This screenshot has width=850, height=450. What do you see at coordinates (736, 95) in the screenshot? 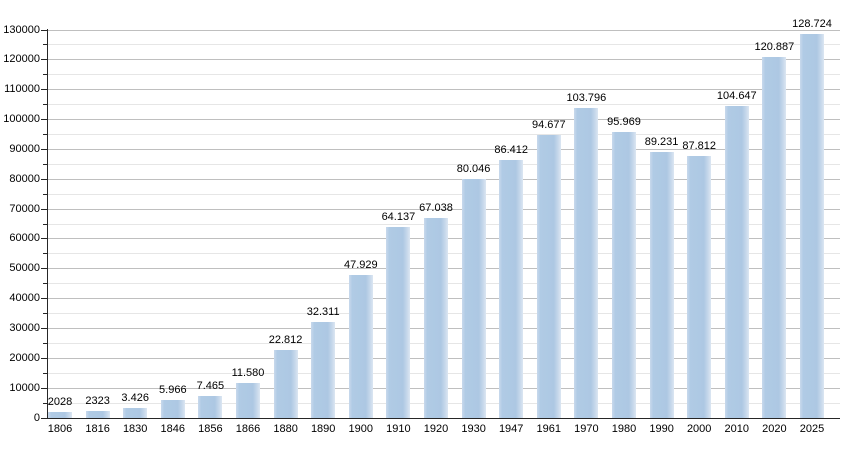
I see `value-label: 104.647` at bounding box center [736, 95].